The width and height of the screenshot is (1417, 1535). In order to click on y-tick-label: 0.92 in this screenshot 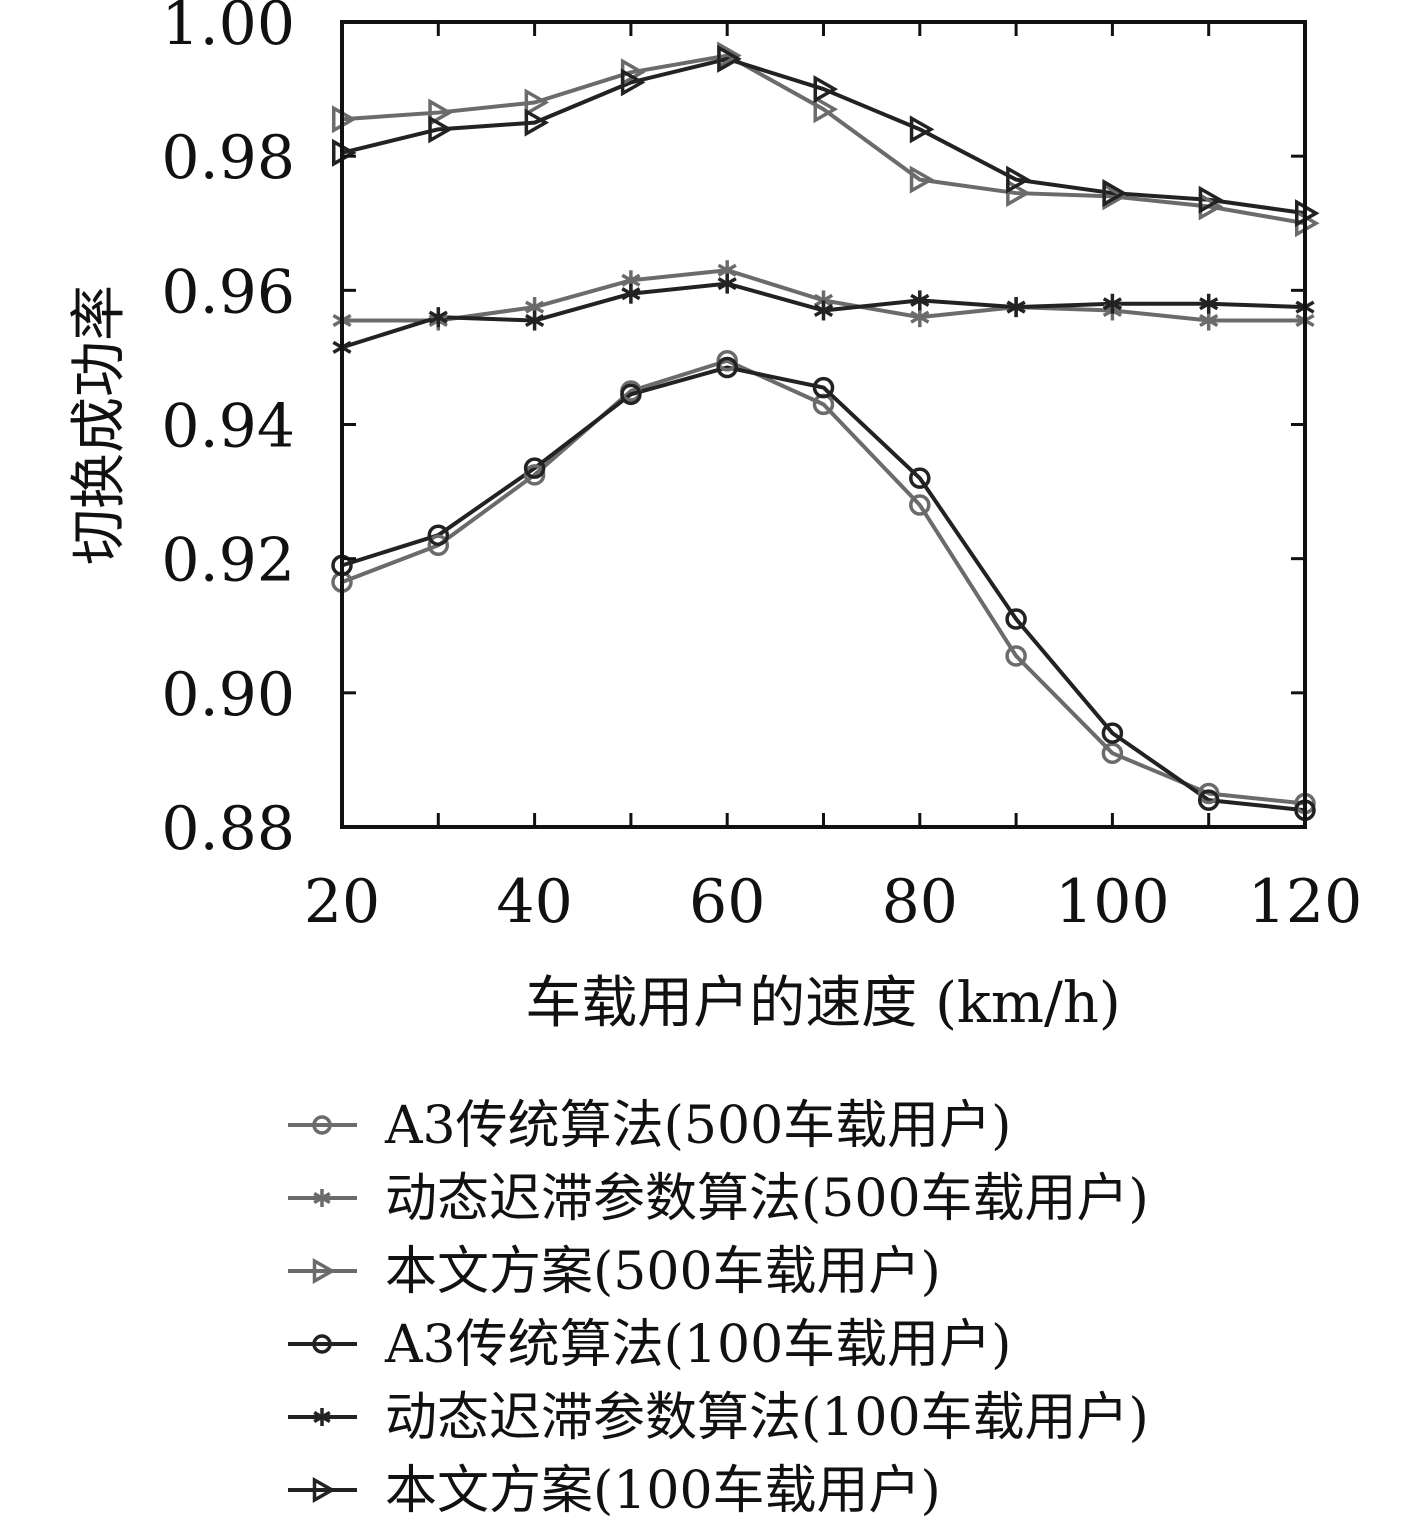, I will do `click(228, 561)`.